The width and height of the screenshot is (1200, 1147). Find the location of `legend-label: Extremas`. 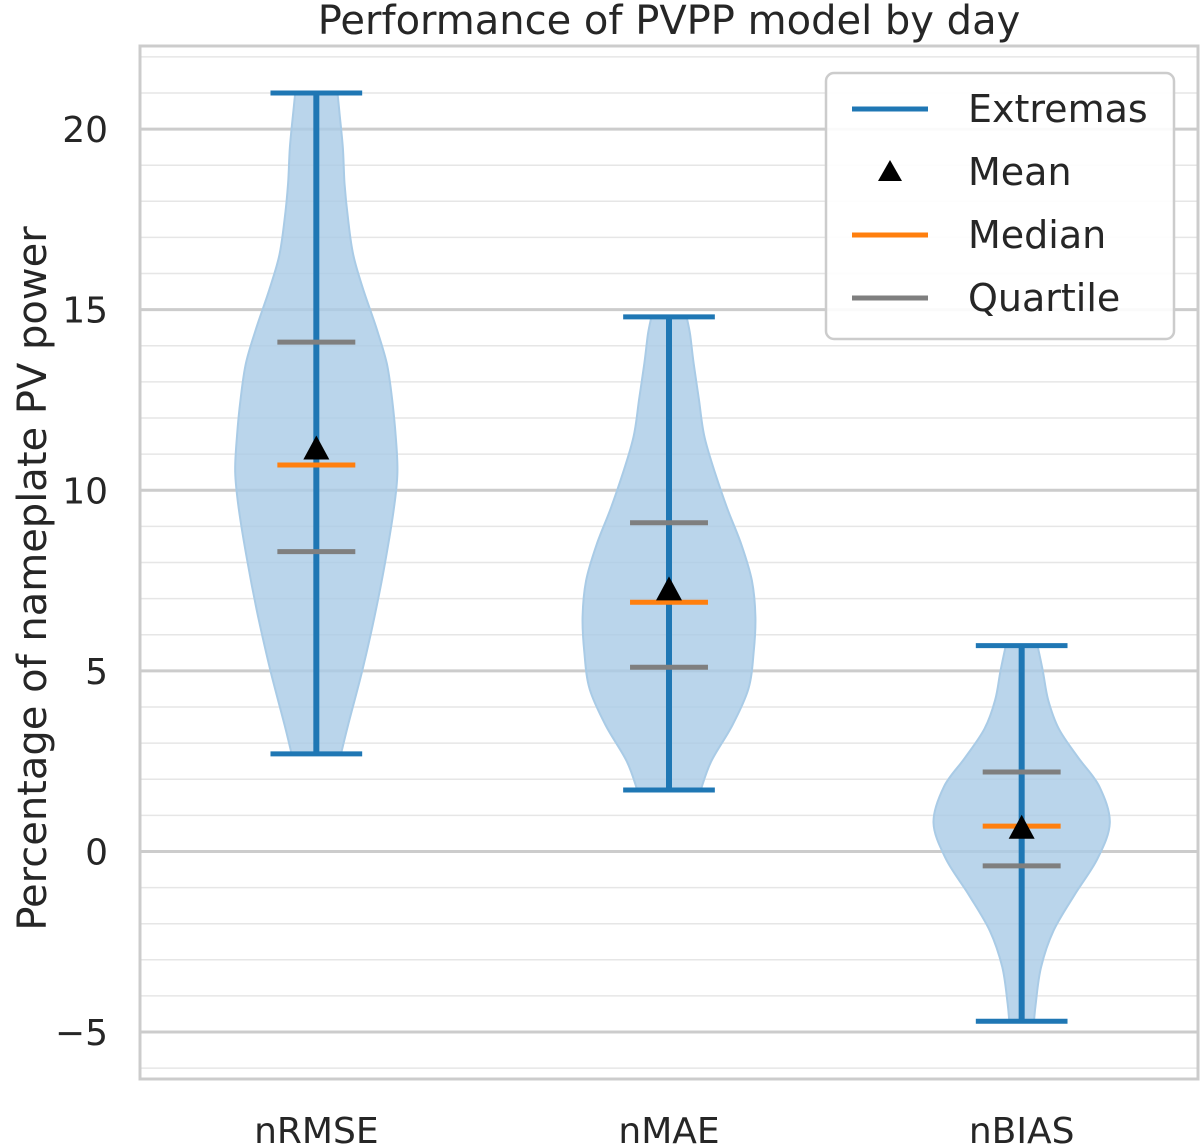

legend-label: Extremas is located at coordinates (1058, 109).